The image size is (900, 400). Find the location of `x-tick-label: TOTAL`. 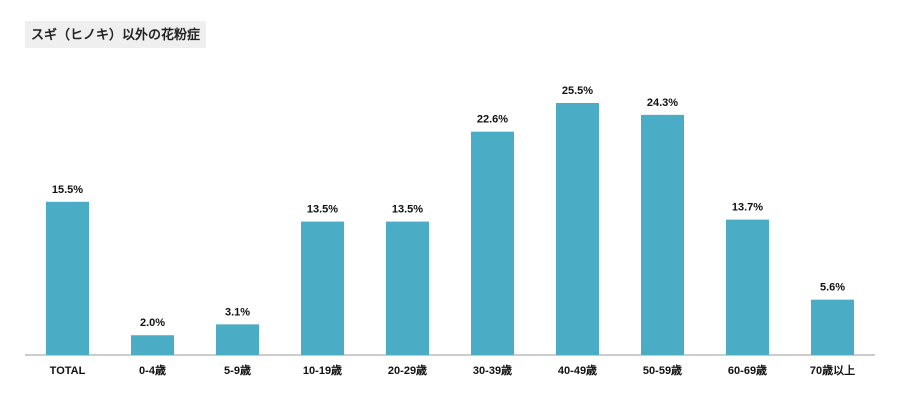

x-tick-label: TOTAL is located at coordinates (68, 371).